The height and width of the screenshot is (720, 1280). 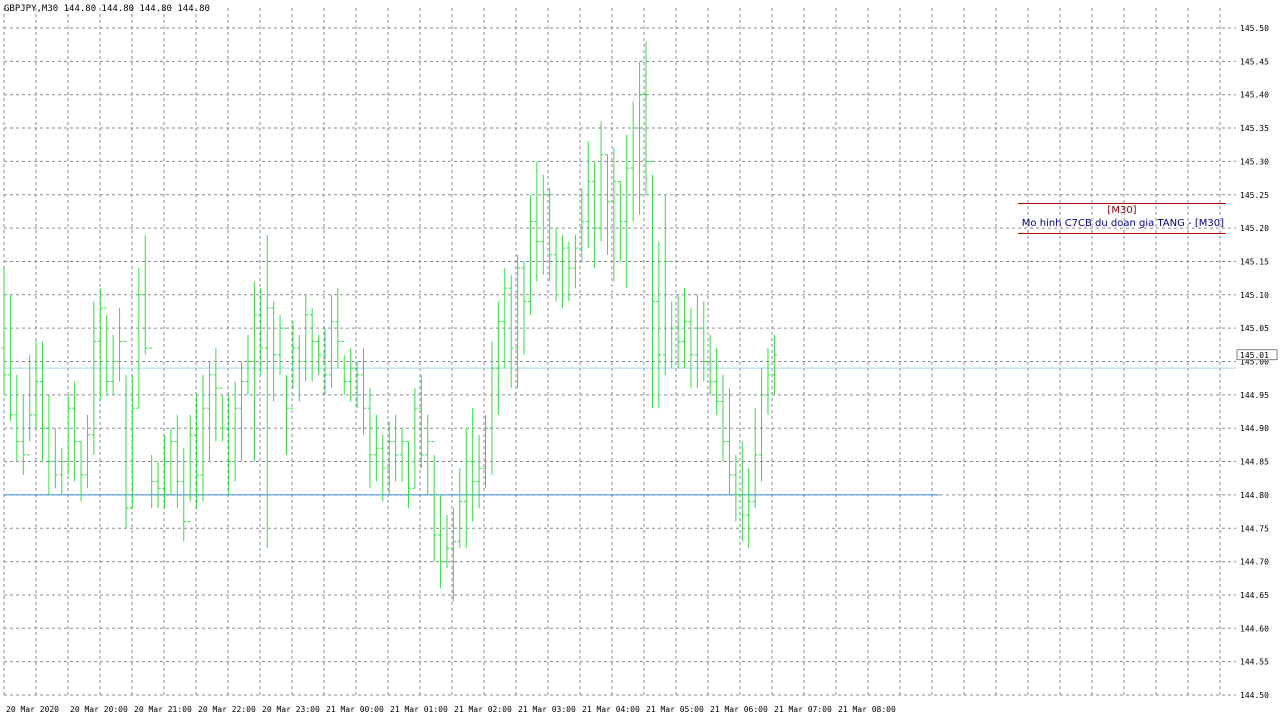 I want to click on price-tick-label: 145.40, so click(x=1254, y=95).